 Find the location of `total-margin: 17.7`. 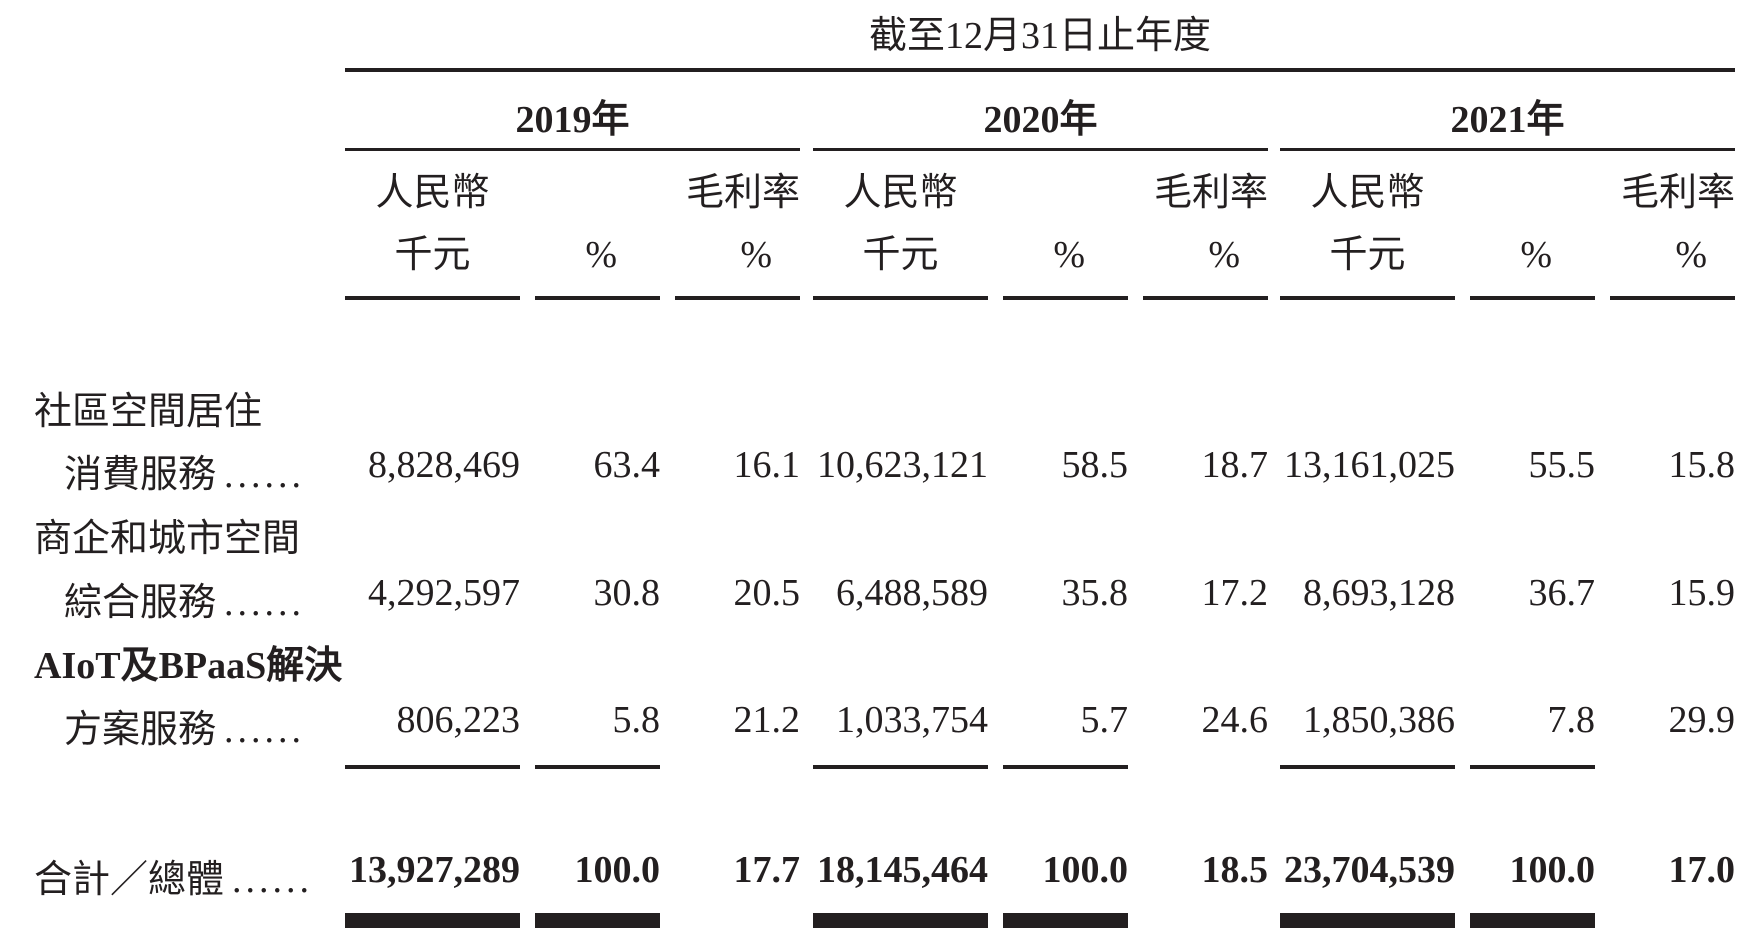

total-margin: 17.7 is located at coordinates (767, 870).